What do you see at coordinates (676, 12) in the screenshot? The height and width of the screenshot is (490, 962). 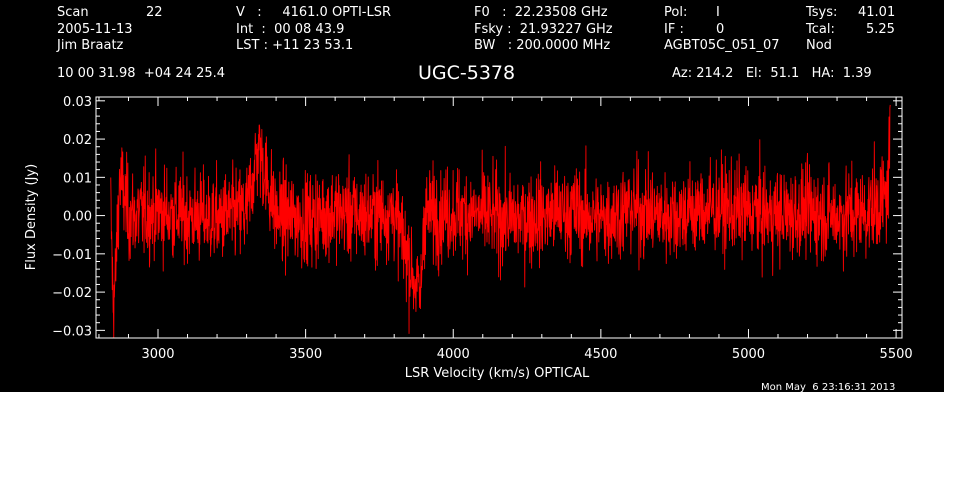 I see `pol-label: Pol:` at bounding box center [676, 12].